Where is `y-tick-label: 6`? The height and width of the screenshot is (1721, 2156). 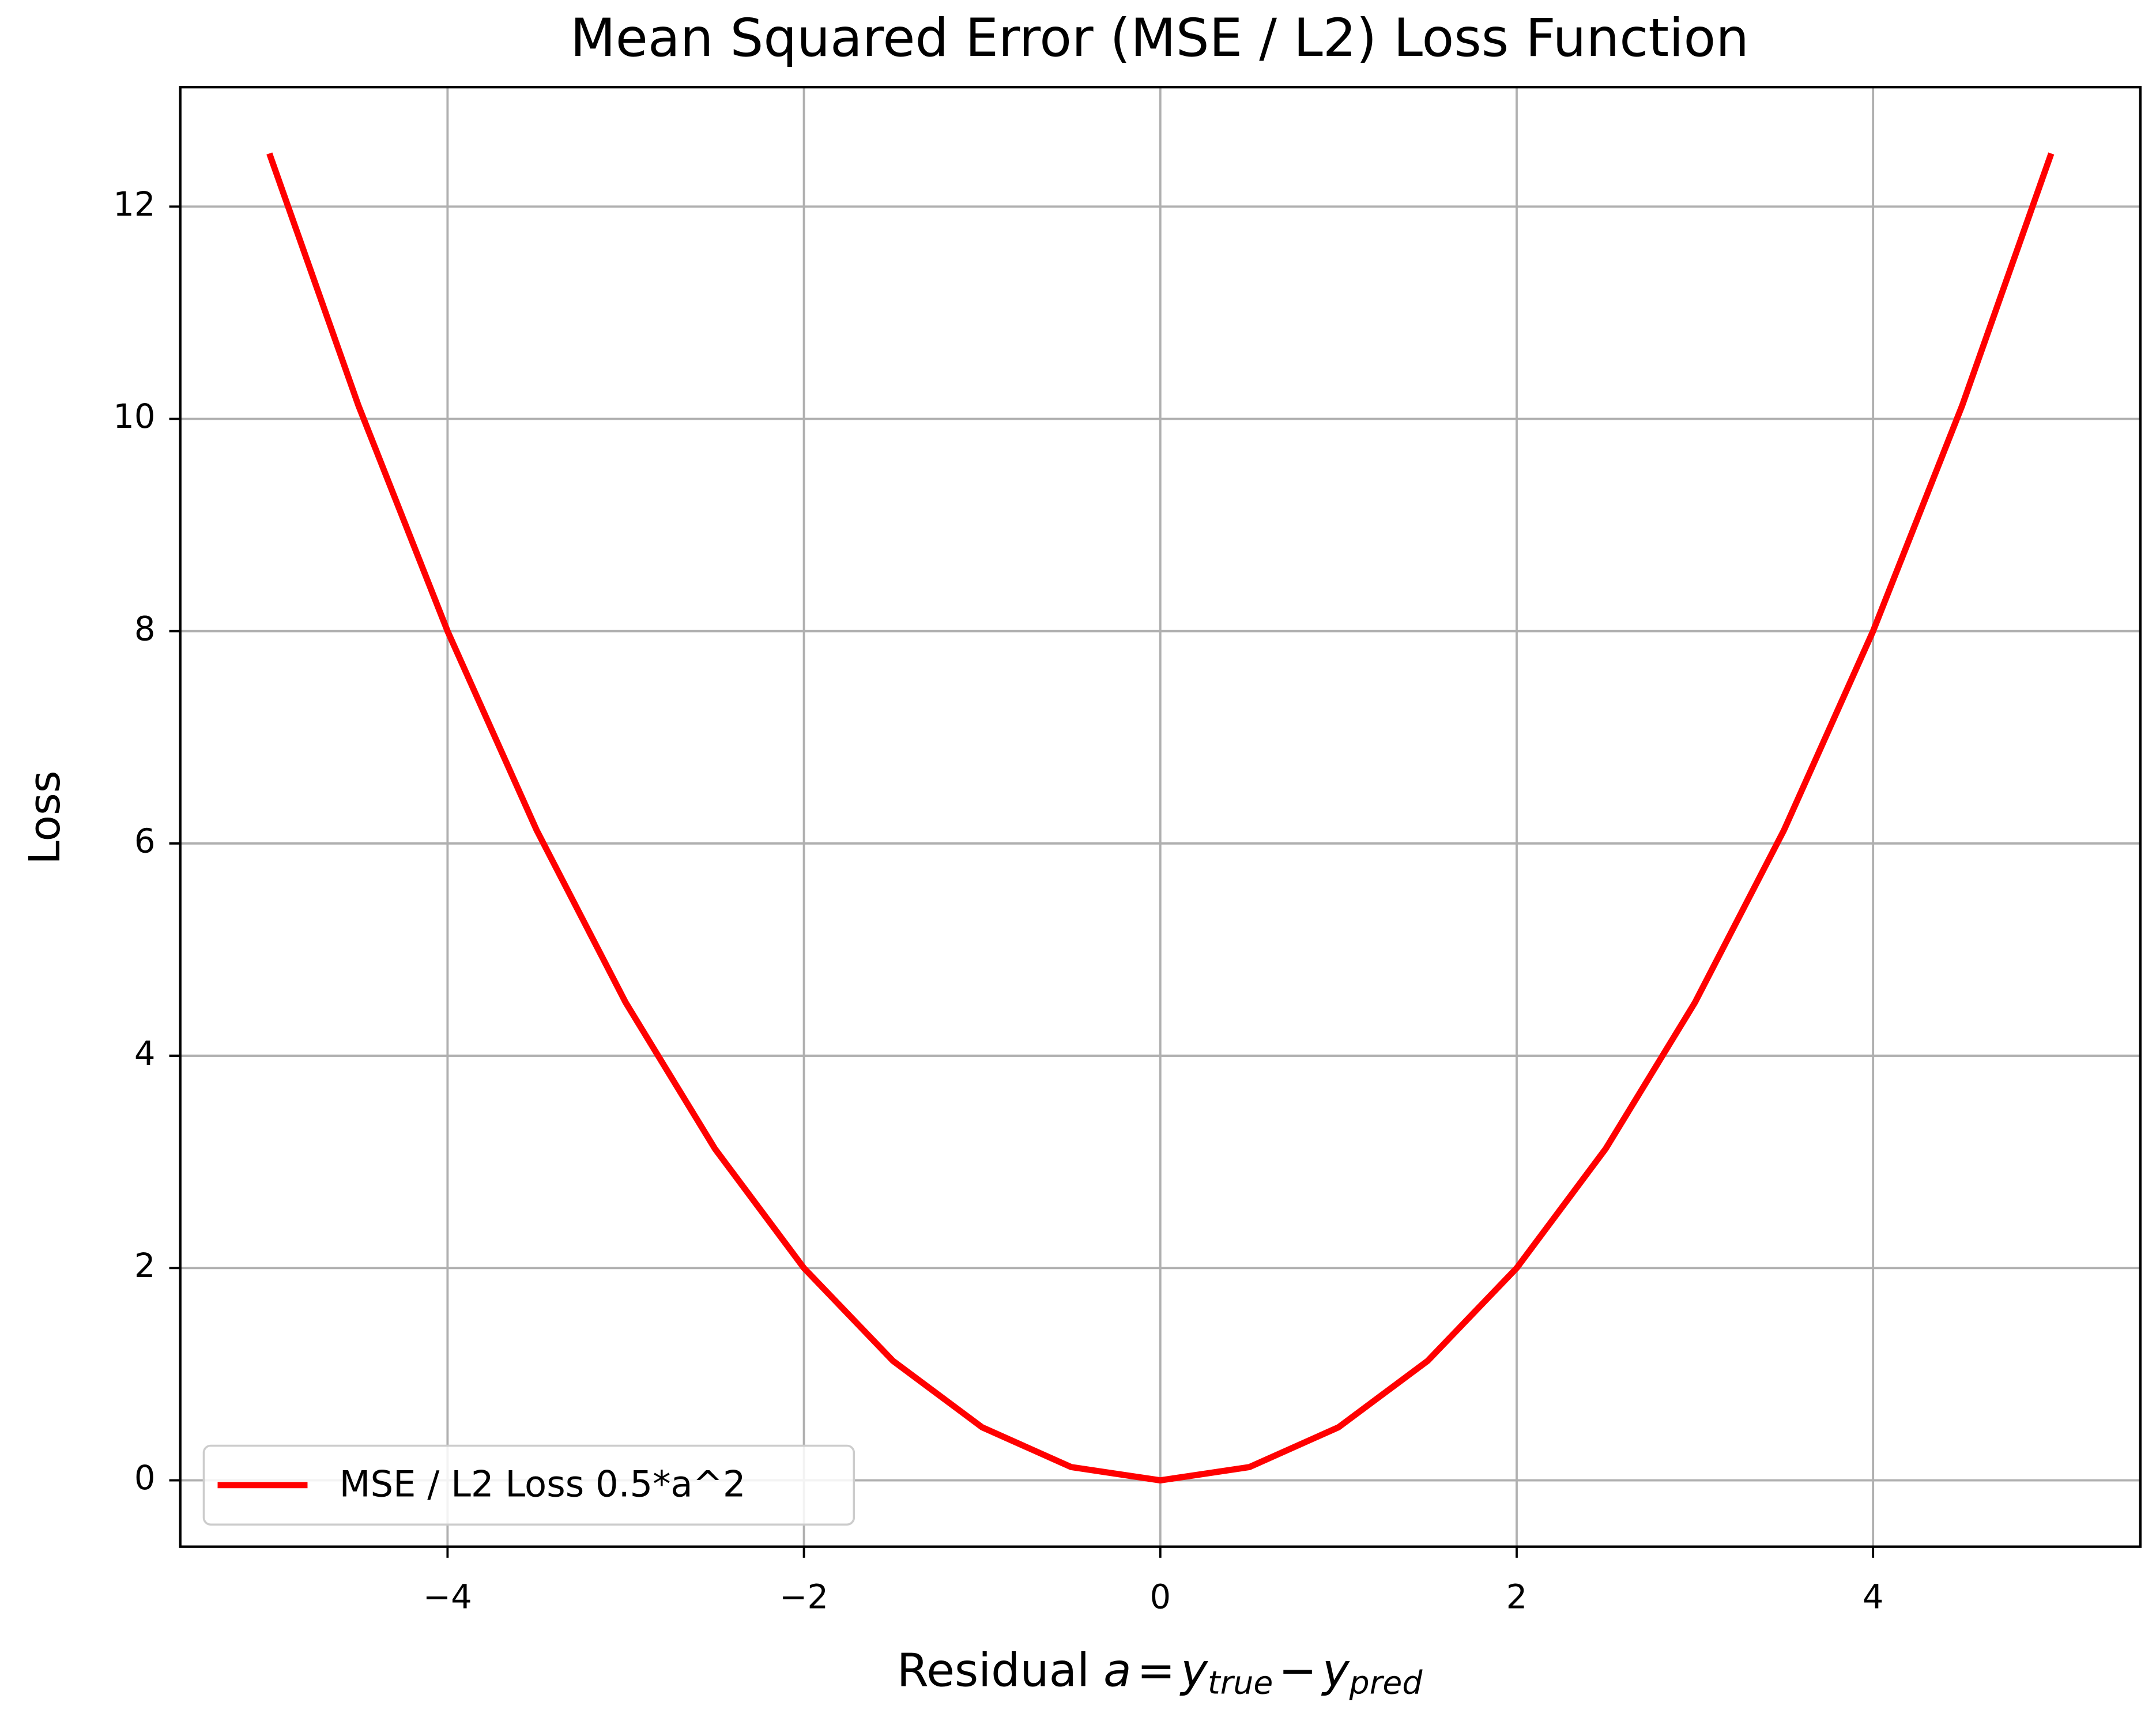
y-tick-label: 6 is located at coordinates (145, 841).